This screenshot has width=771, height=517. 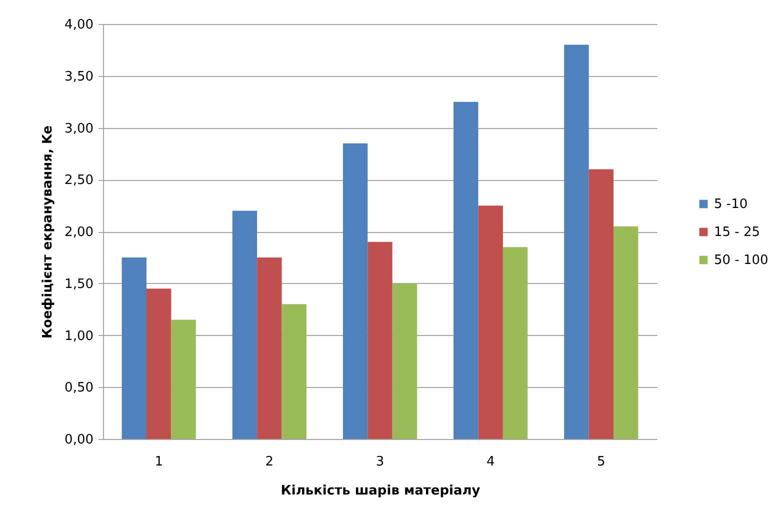 I want to click on legend-label: 15 - 25, so click(x=737, y=232).